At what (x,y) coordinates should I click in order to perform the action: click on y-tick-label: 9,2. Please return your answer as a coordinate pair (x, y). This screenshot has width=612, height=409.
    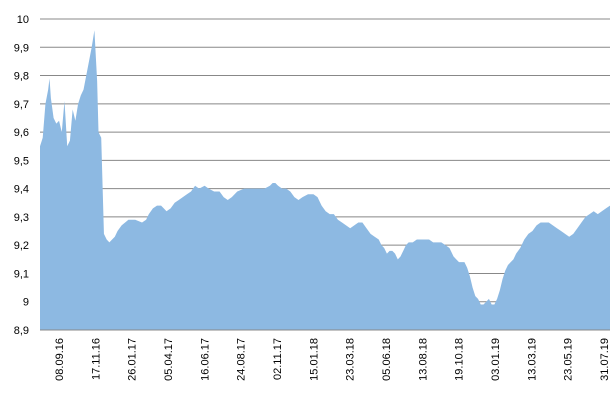
    Looking at the image, I should click on (21, 246).